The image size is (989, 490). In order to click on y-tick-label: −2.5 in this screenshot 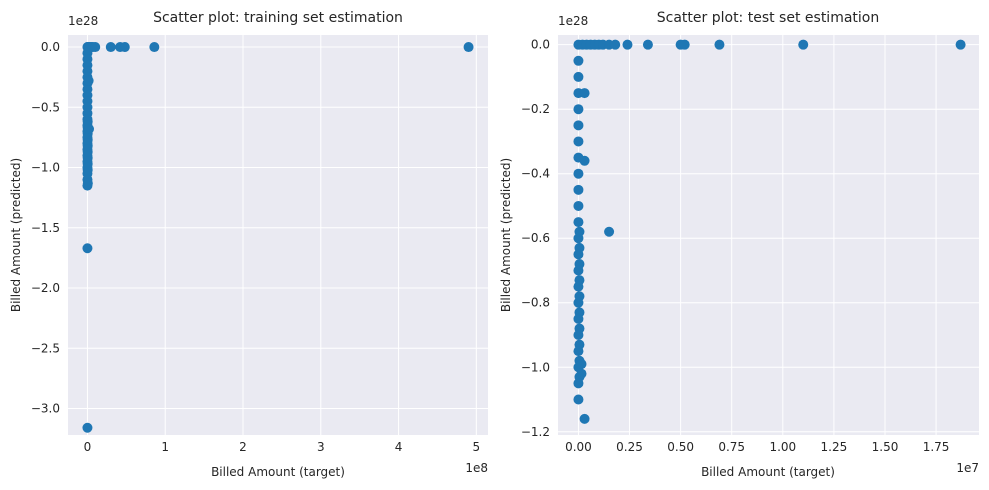, I will do `click(45, 348)`.